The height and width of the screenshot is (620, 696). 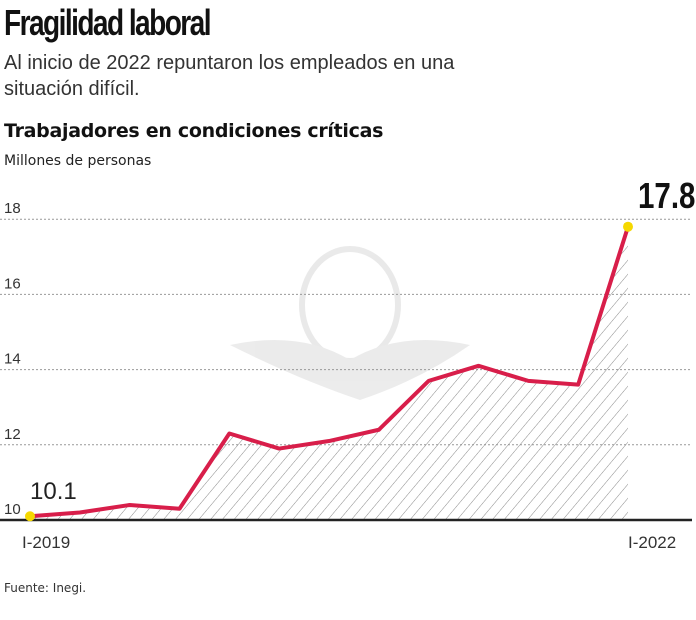 What do you see at coordinates (12, 208) in the screenshot?
I see `y-tick-label: 18` at bounding box center [12, 208].